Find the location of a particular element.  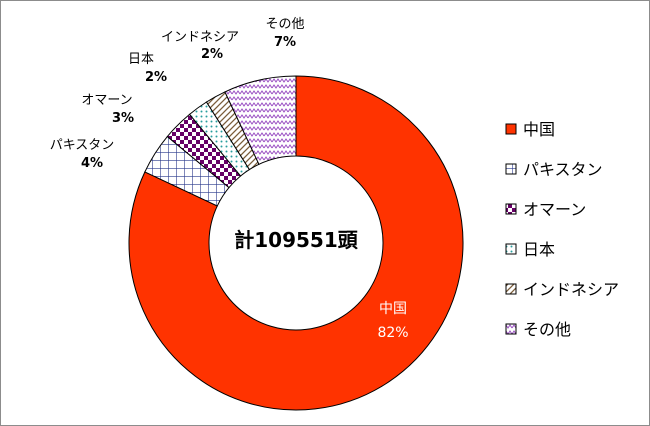

label-name-pakistan: パキスタン is located at coordinates (82, 145).